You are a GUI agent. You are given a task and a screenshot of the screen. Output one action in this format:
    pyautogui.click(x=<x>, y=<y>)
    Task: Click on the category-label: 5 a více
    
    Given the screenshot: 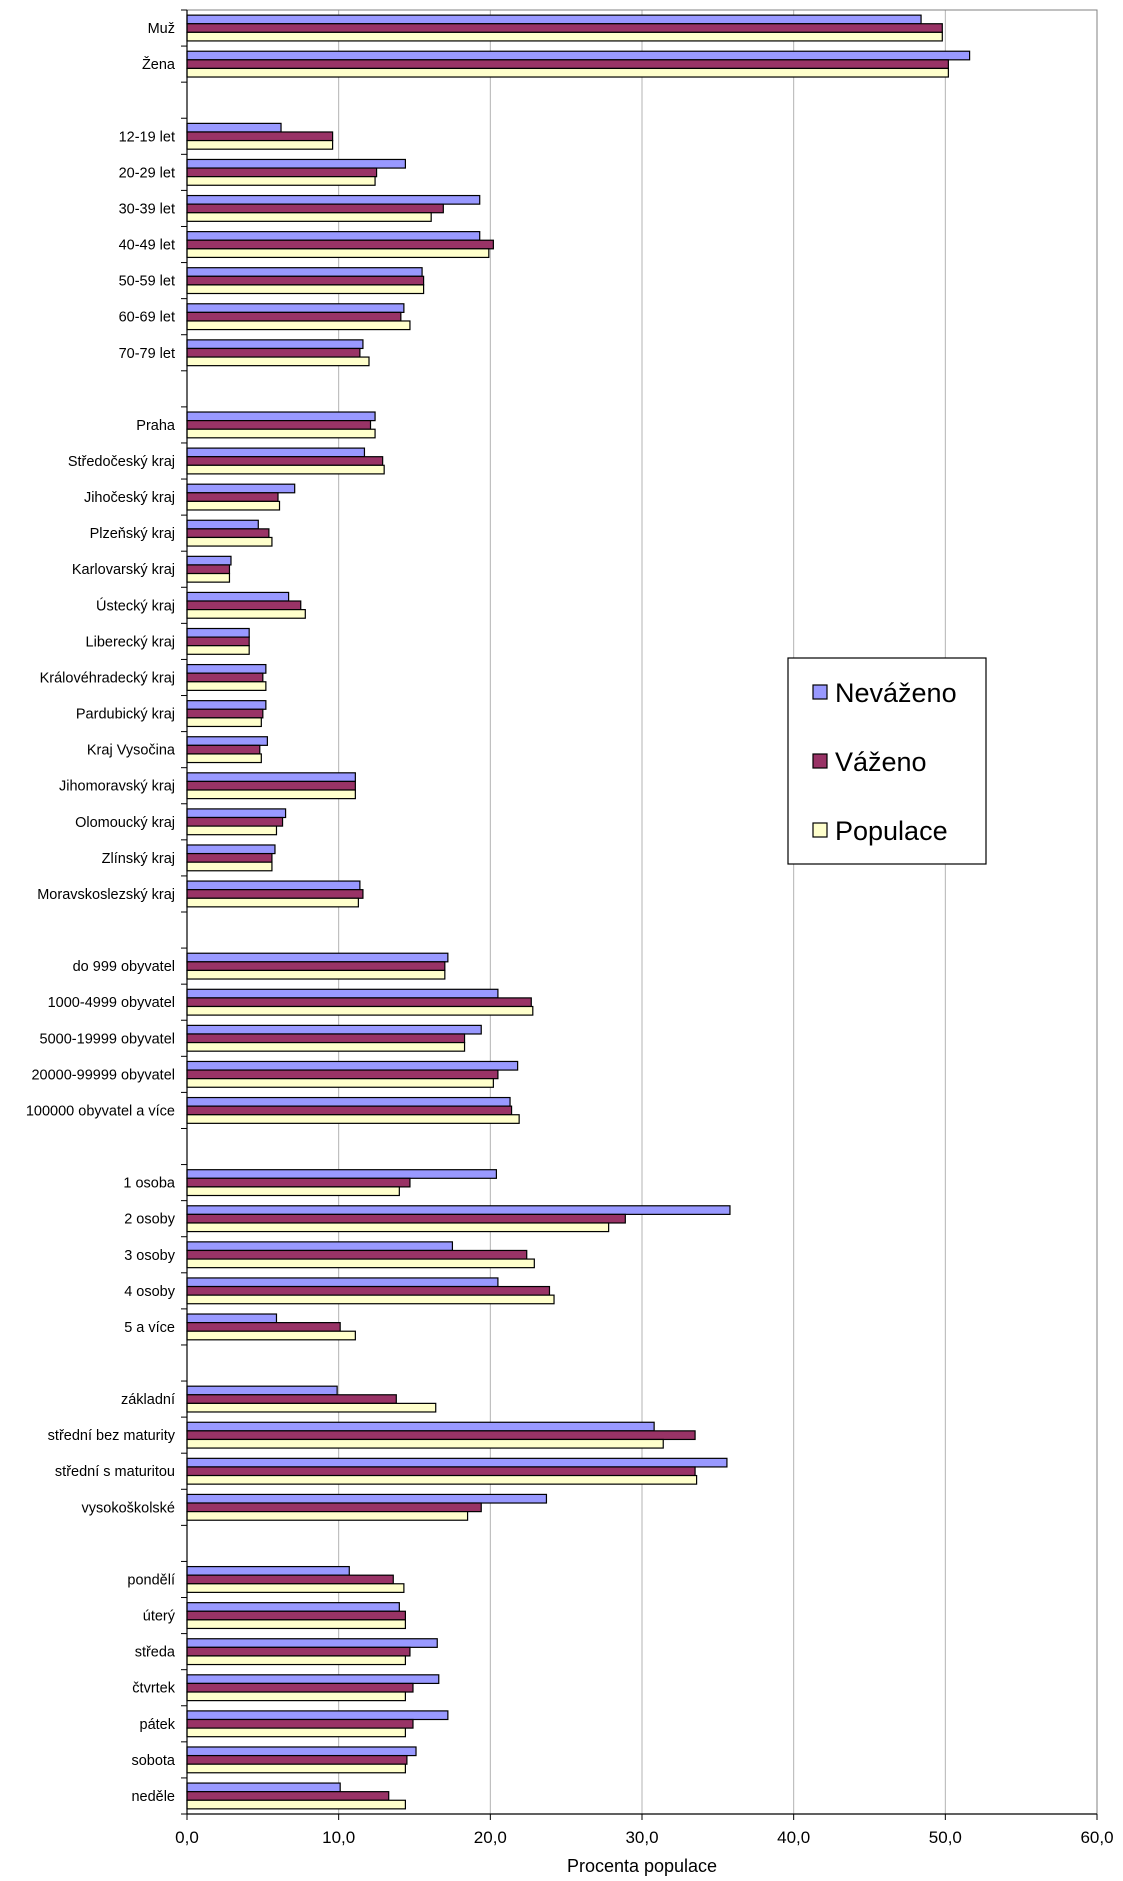 What is the action you would take?
    pyautogui.click(x=149, y=1328)
    